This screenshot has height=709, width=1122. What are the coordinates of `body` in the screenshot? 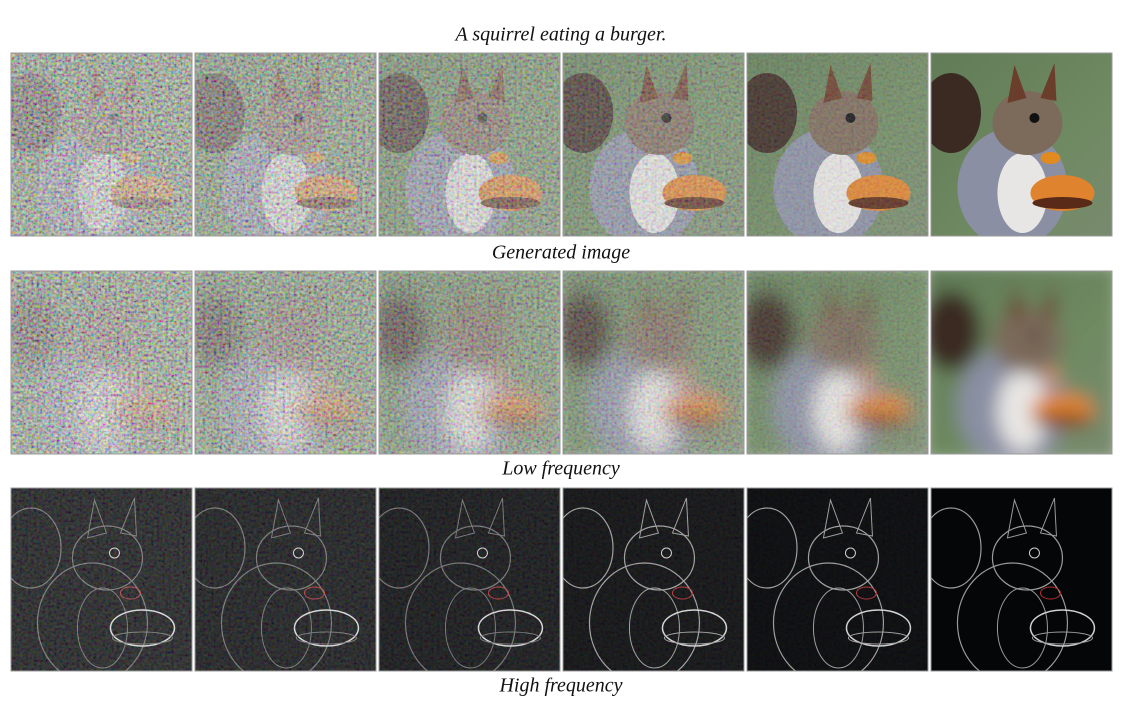 It's located at (1012, 616).